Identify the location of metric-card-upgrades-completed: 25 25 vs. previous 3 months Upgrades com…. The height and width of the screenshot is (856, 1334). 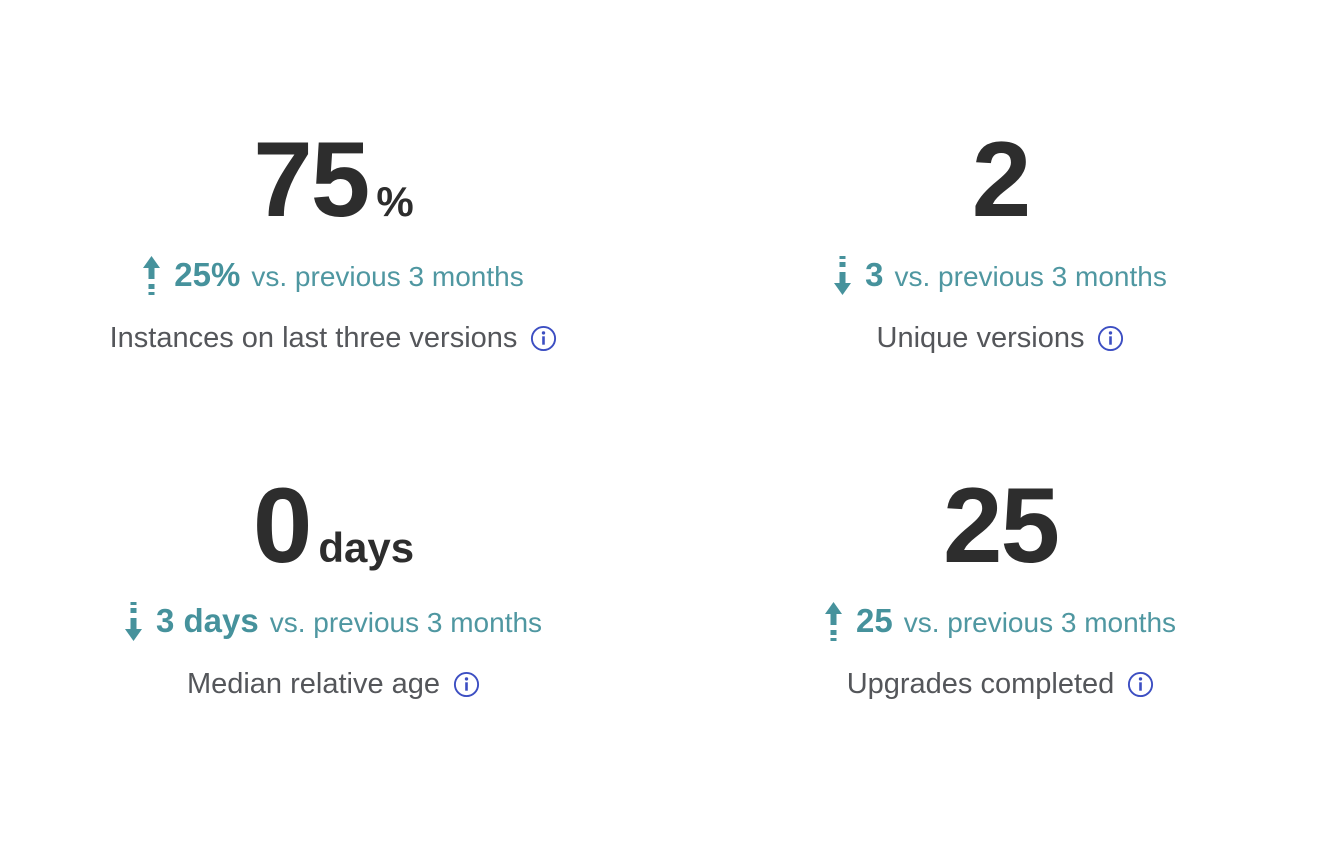
(1000, 587).